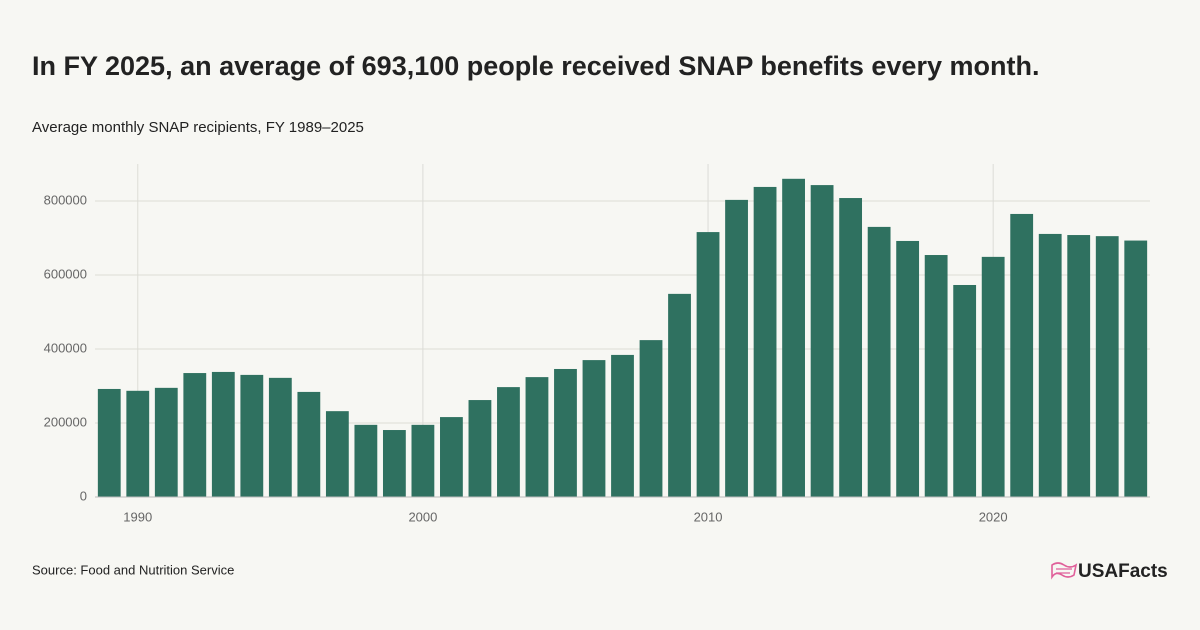 The image size is (1200, 630). I want to click on x-tick-label: 2000, so click(422, 516).